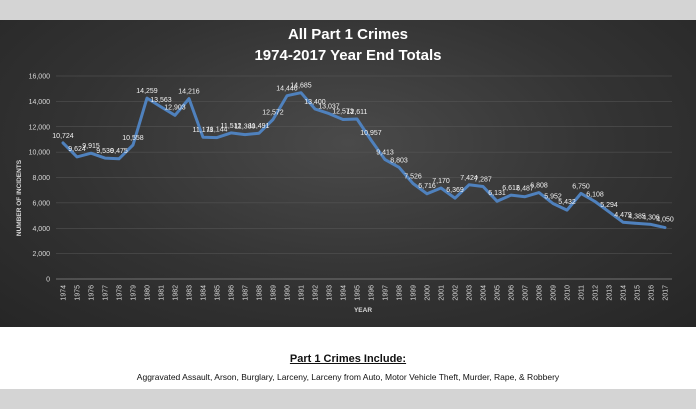 This screenshot has height=409, width=696. Describe the element at coordinates (624, 293) in the screenshot. I see `x-tick-label: 2014` at that location.